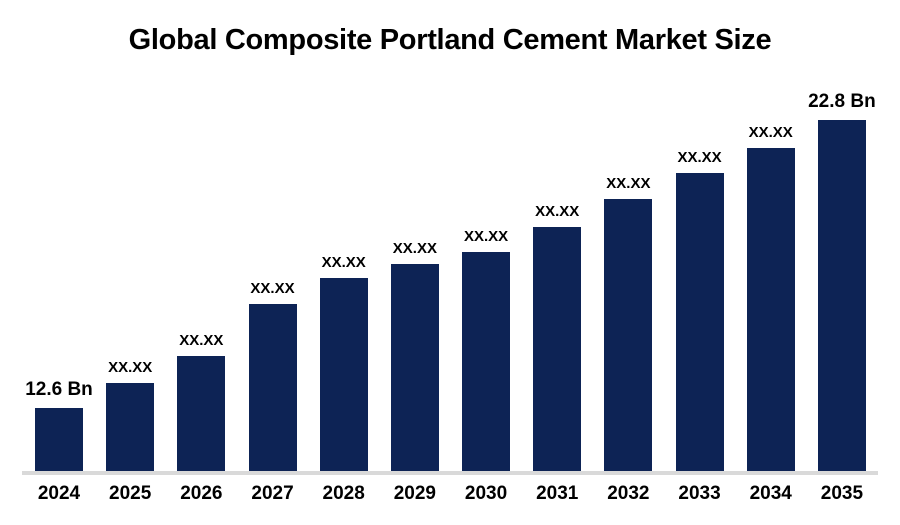 This screenshot has height=525, width=900. What do you see at coordinates (201, 493) in the screenshot?
I see `x-axis-label: 2026` at bounding box center [201, 493].